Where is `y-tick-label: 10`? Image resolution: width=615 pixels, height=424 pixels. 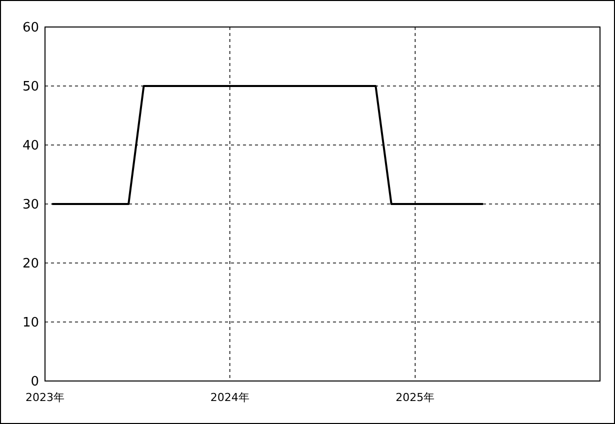 y-tick-label: 10 is located at coordinates (30, 323).